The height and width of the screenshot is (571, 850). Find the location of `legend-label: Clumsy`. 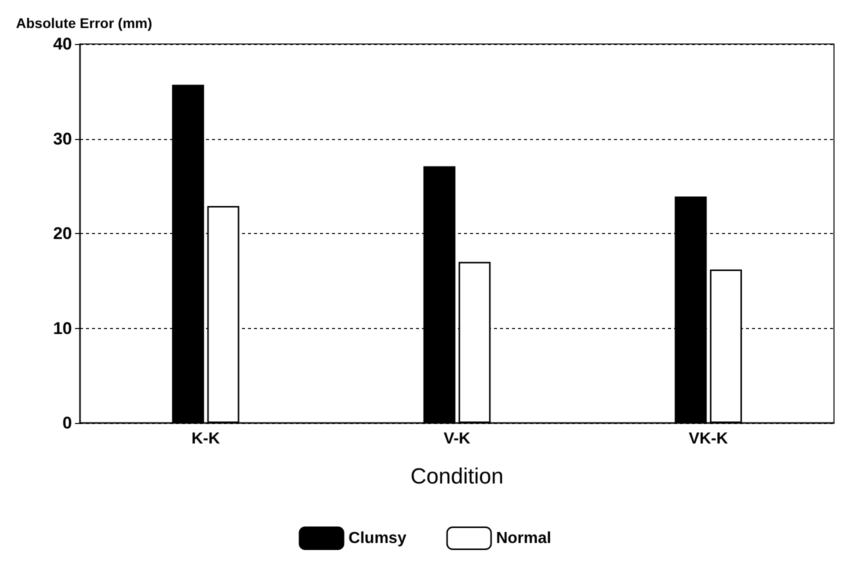

legend-label: Clumsy is located at coordinates (377, 538).